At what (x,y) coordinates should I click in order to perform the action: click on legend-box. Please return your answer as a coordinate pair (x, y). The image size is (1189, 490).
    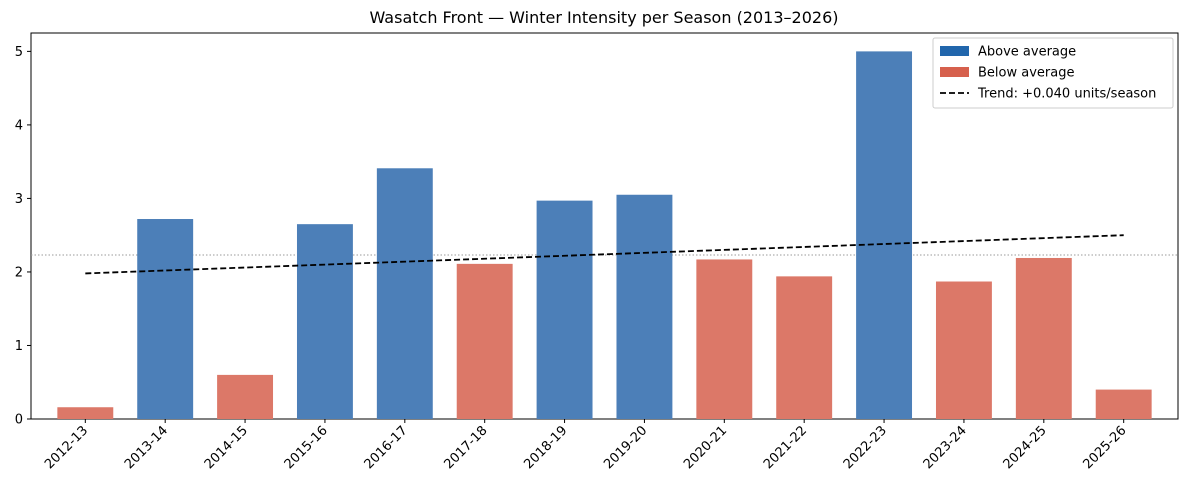
    Looking at the image, I should click on (1053, 73).